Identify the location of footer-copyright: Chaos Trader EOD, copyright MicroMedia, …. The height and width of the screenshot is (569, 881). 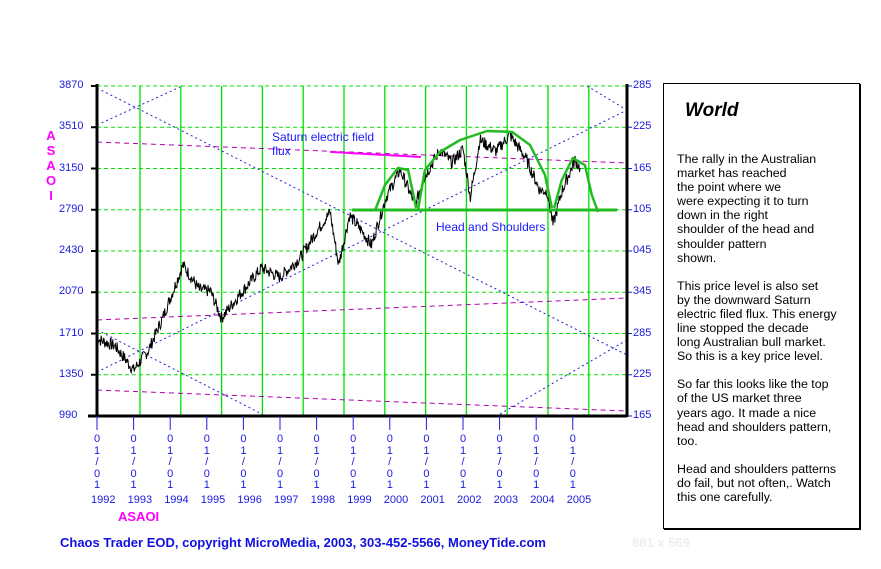
(303, 542).